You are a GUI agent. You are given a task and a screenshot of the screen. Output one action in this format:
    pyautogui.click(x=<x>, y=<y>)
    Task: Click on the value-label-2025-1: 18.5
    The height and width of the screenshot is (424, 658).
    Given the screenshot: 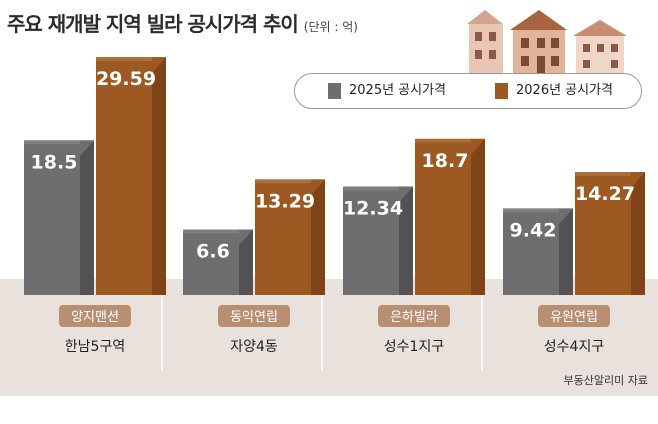 What is the action you would take?
    pyautogui.click(x=54, y=162)
    